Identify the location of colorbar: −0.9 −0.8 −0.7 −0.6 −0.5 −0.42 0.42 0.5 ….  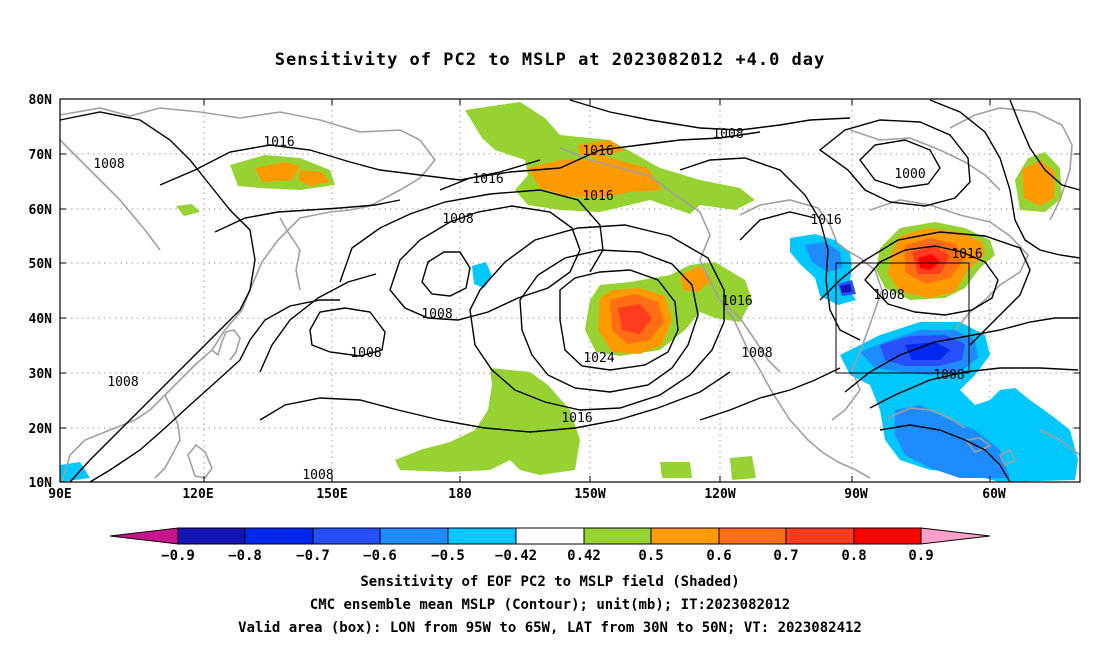
(550, 545).